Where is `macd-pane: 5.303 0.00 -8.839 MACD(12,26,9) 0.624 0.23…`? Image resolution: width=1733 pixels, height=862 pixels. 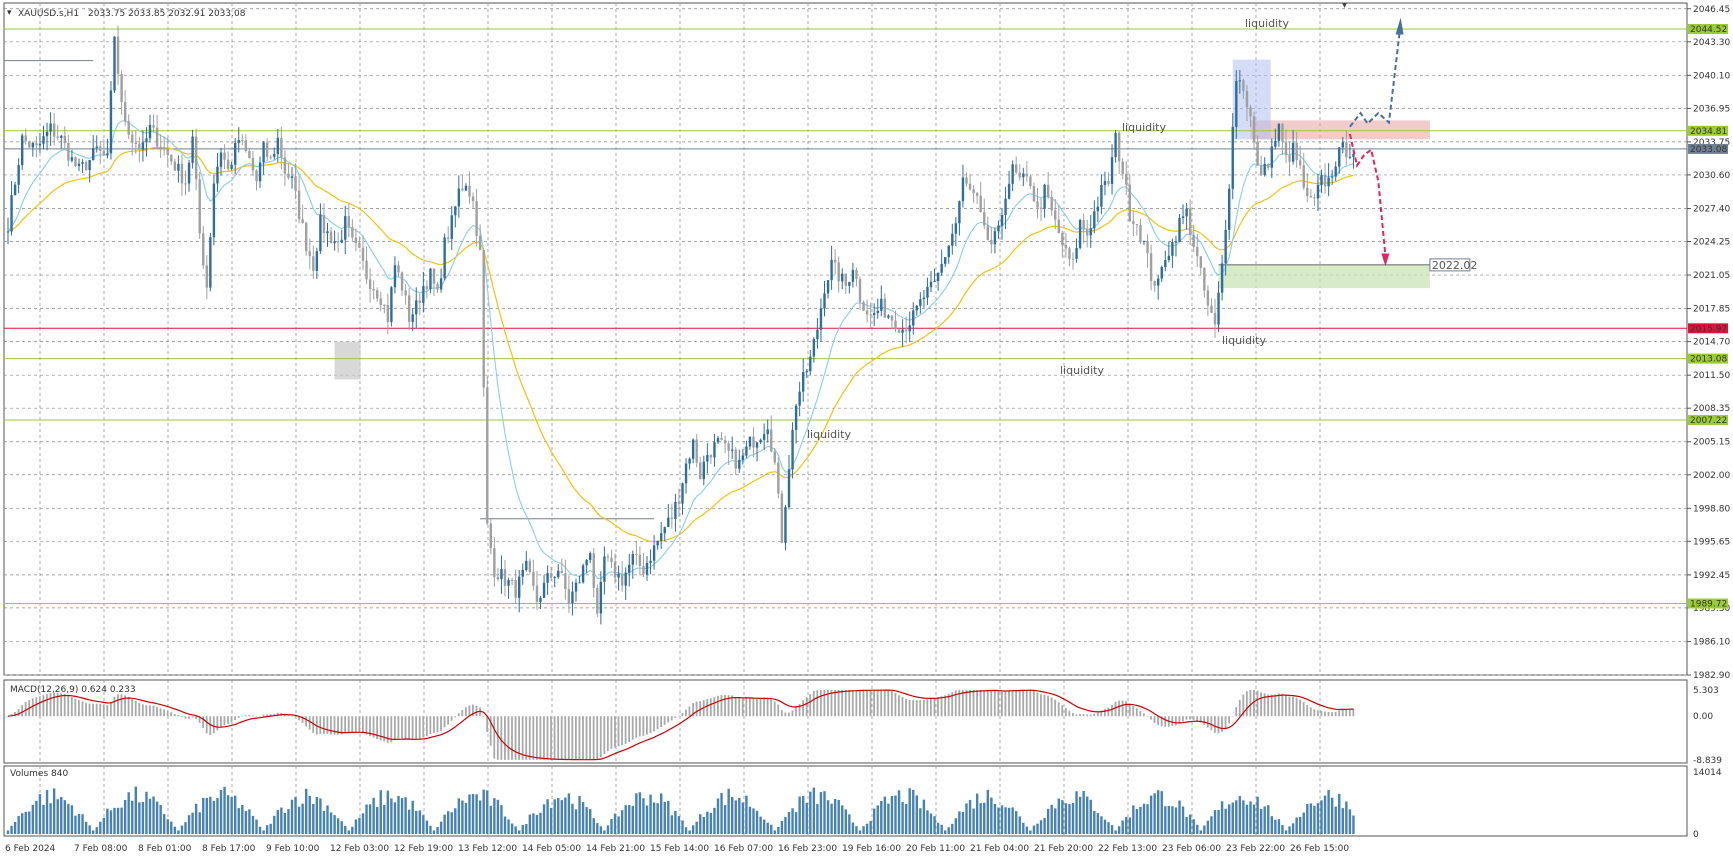
macd-pane: 5.303 0.00 -8.839 MACD(12,26,9) 0.624 0.23… is located at coordinates (862, 722).